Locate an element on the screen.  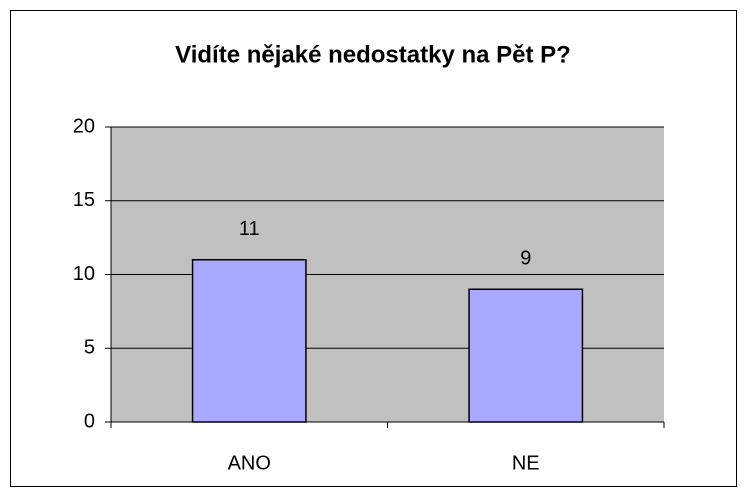
data-label: 9 is located at coordinates (525, 259).